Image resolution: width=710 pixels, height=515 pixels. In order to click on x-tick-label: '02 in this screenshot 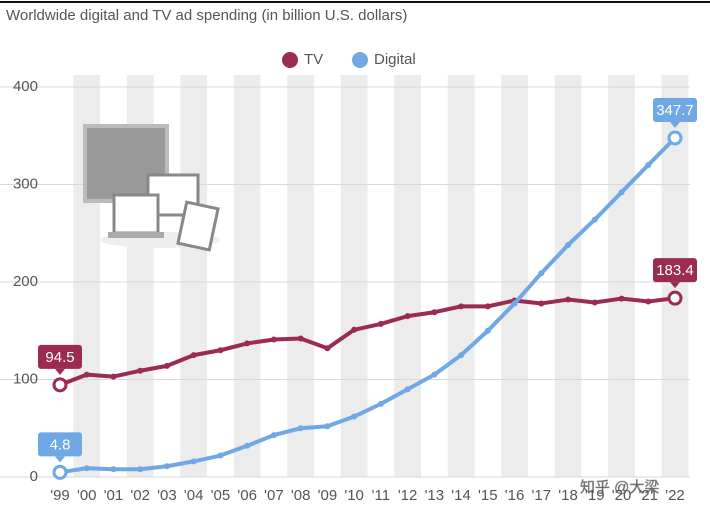, I will do `click(140, 495)`.